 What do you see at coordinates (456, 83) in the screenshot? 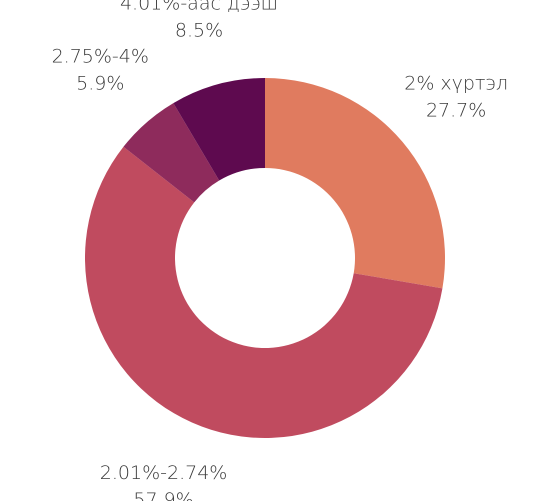
I see `slice-category-label: 2% хүртэл` at bounding box center [456, 83].